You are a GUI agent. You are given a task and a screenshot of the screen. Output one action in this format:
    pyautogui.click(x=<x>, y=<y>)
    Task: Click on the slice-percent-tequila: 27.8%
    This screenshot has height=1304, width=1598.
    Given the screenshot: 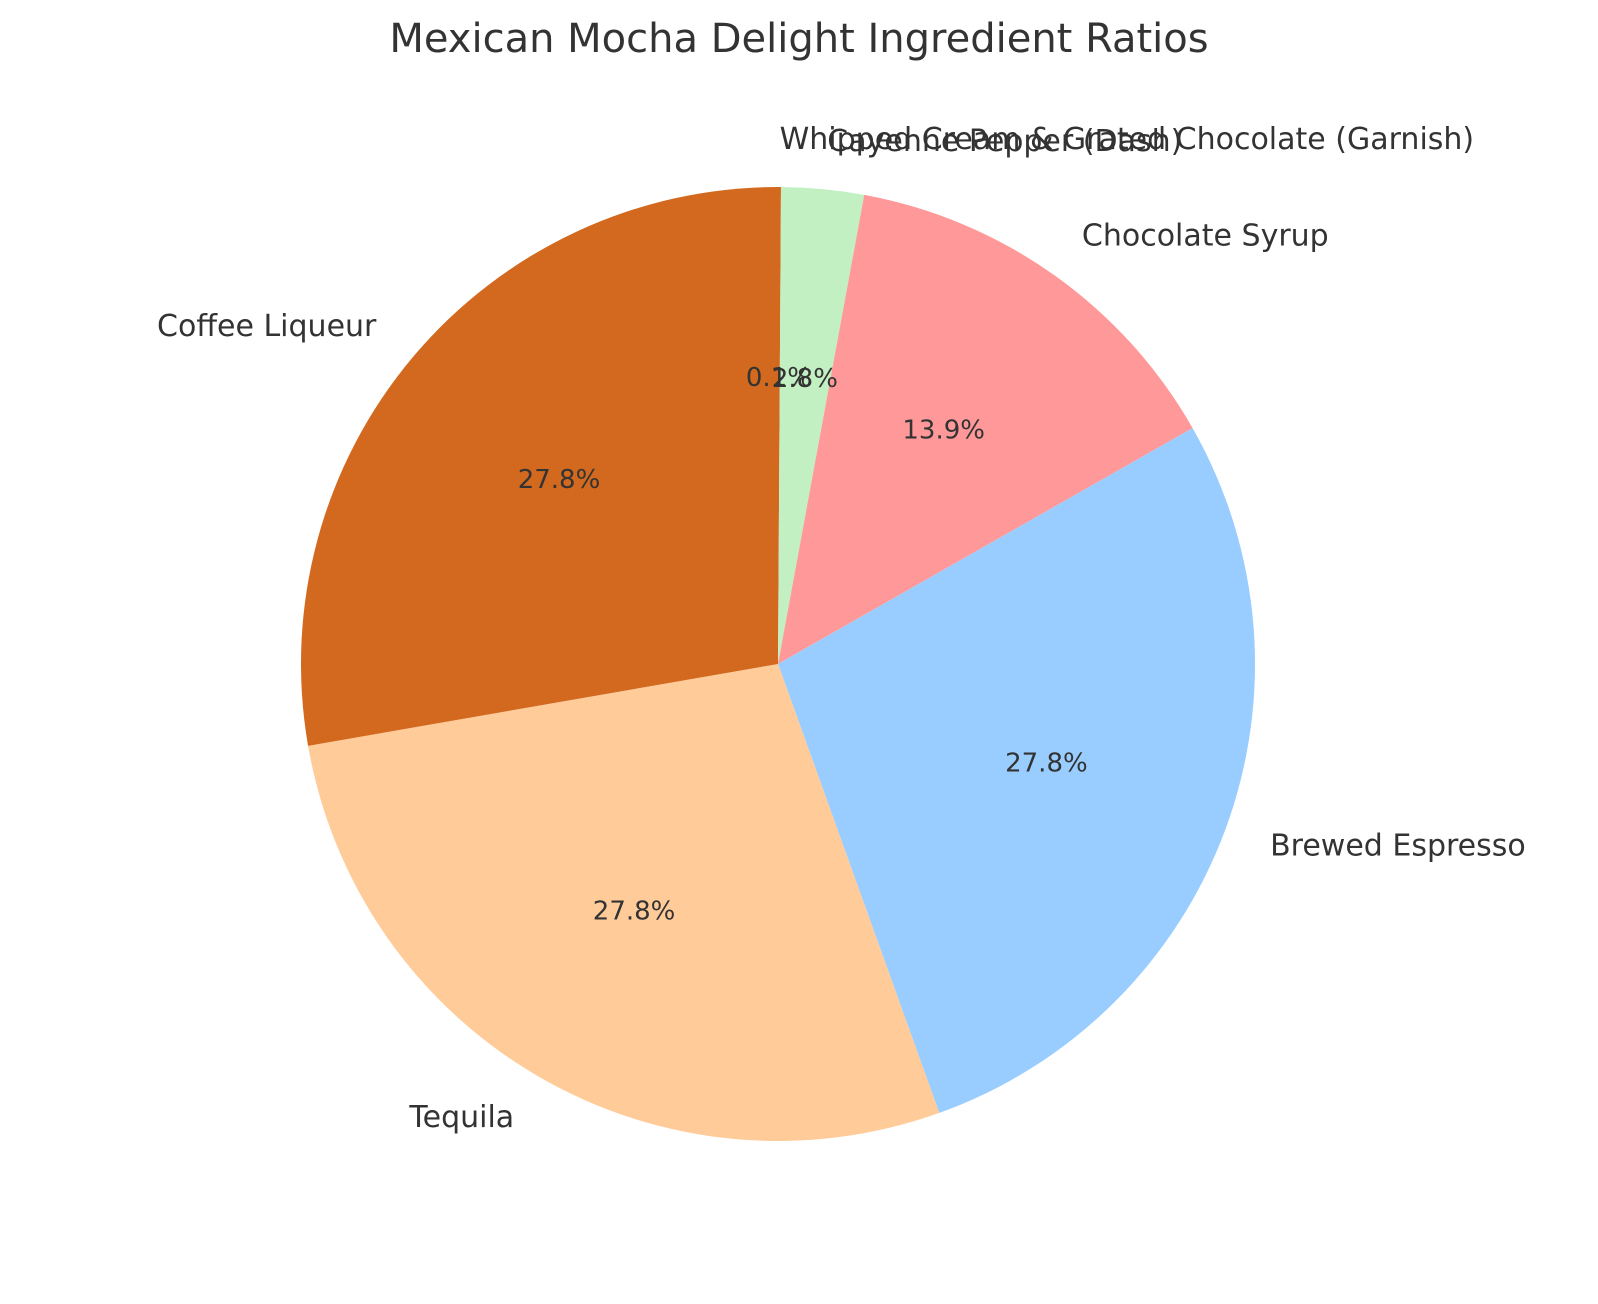 What is the action you would take?
    pyautogui.click(x=634, y=911)
    